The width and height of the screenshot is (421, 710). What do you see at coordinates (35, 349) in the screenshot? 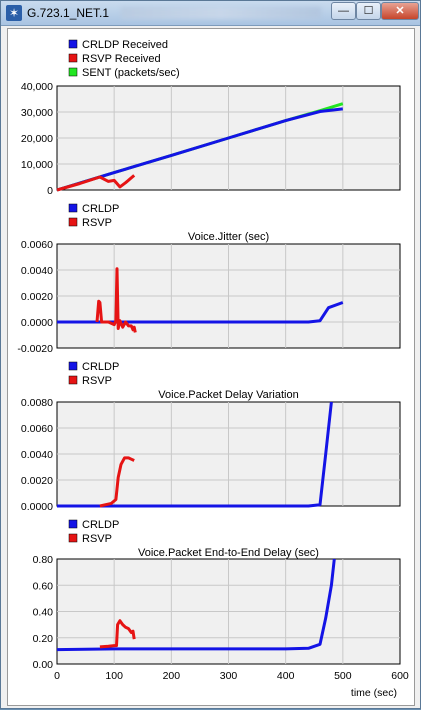
I see `y-tick-label: -0.0020` at bounding box center [35, 349].